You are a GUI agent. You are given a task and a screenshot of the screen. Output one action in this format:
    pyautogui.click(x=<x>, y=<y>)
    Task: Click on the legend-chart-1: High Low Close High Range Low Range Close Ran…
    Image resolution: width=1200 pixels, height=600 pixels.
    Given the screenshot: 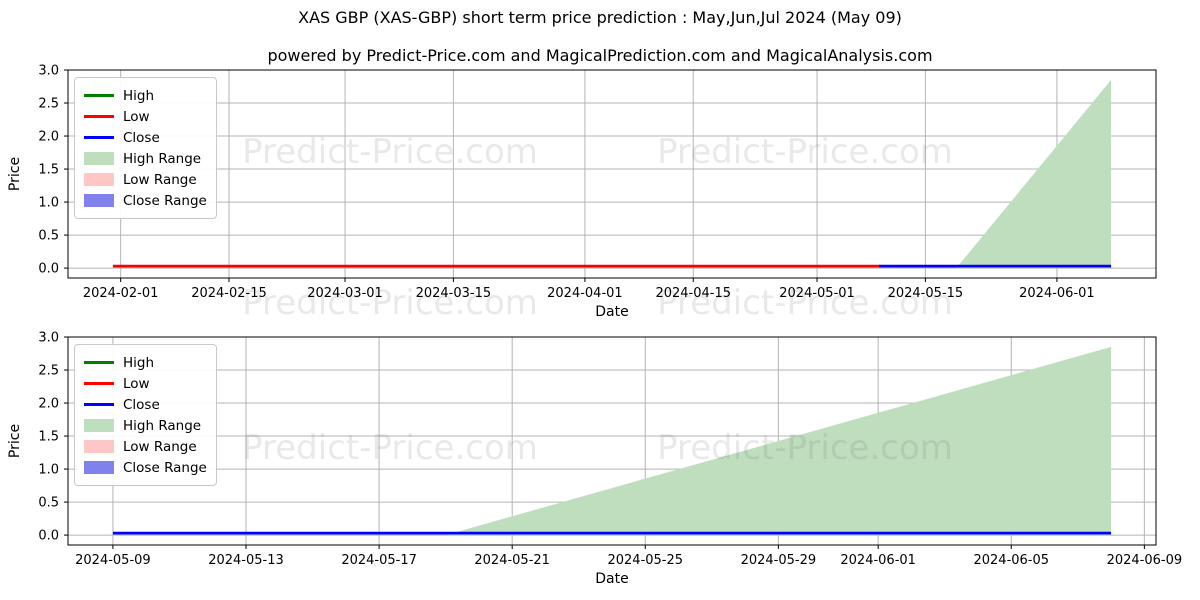 What is the action you would take?
    pyautogui.click(x=145, y=148)
    